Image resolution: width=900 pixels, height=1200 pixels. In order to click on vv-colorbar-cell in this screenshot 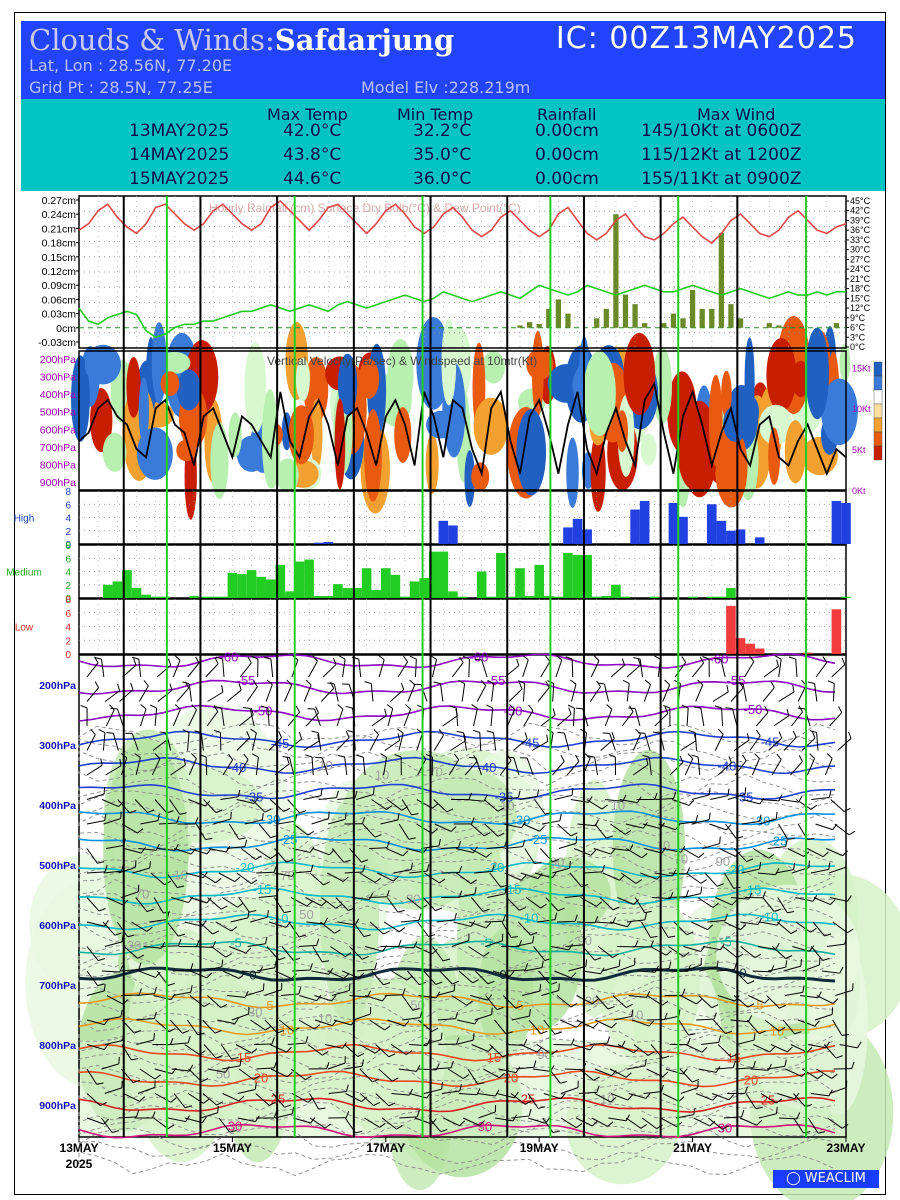, I will do `click(878, 453)`.